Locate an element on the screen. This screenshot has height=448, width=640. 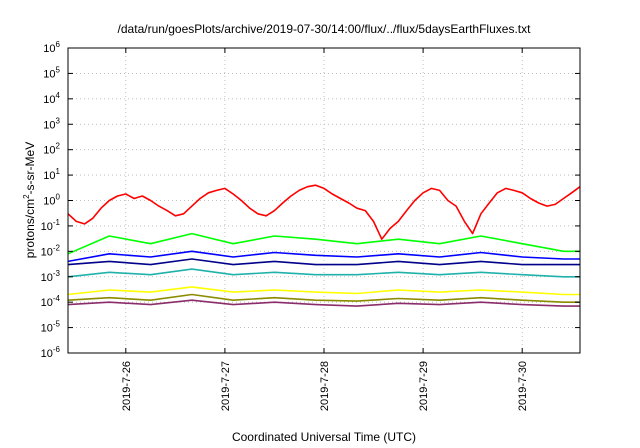
y-tick-label: 10⁶ is located at coordinates (51, 47).